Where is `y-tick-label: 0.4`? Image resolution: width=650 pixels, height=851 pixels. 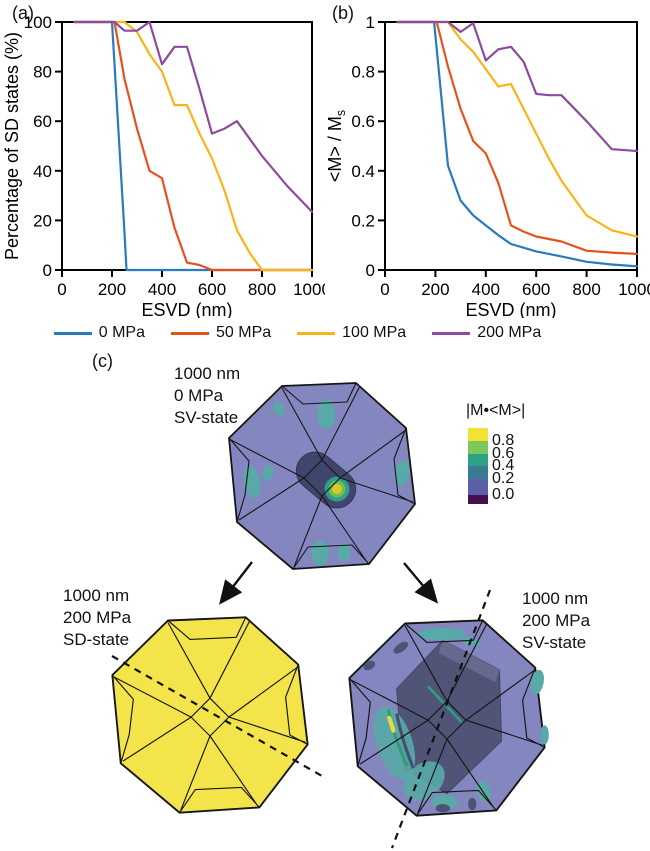
y-tick-label: 0.4 is located at coordinates (363, 171).